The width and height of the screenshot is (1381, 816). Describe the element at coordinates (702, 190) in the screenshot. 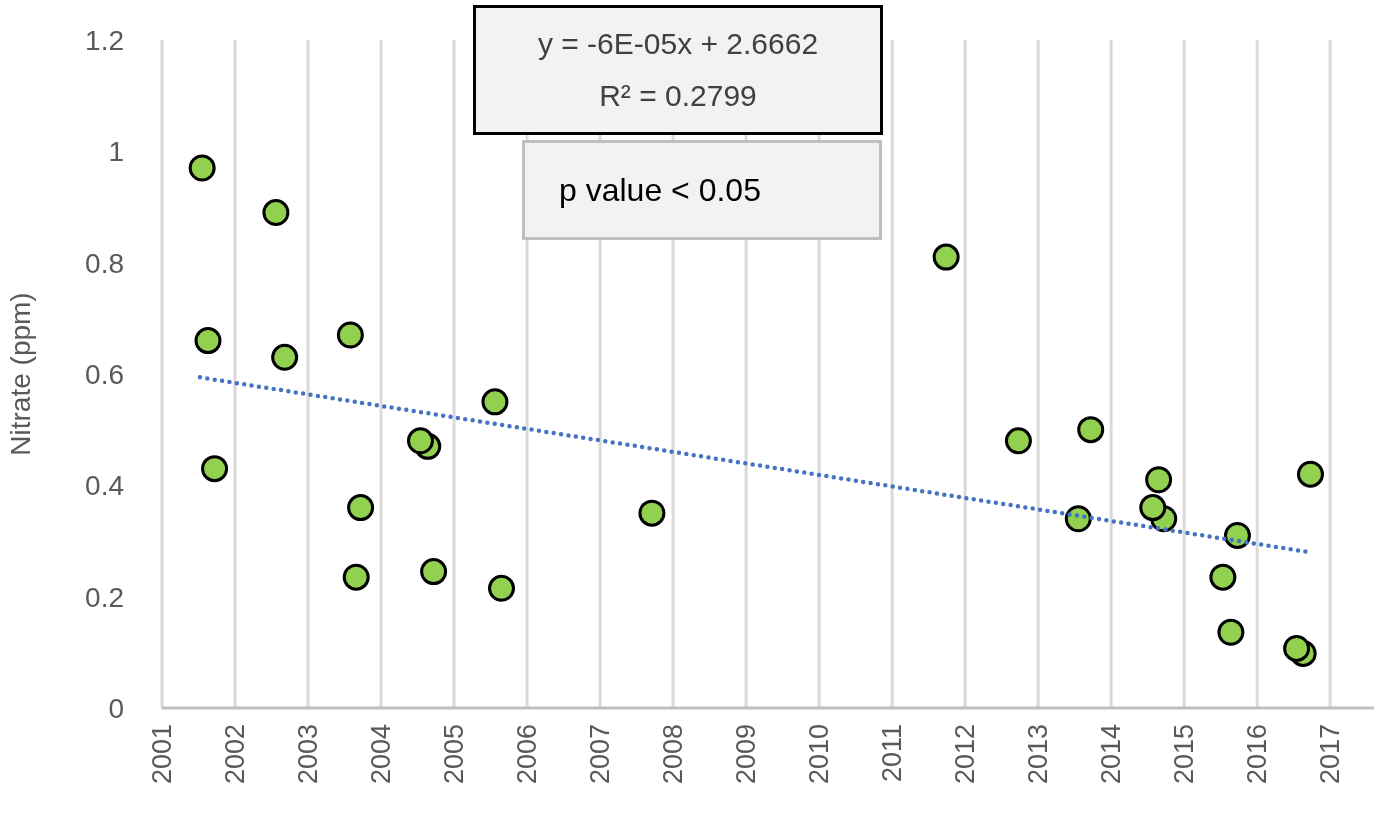

I see `text-box: p value < 0.05` at that location.